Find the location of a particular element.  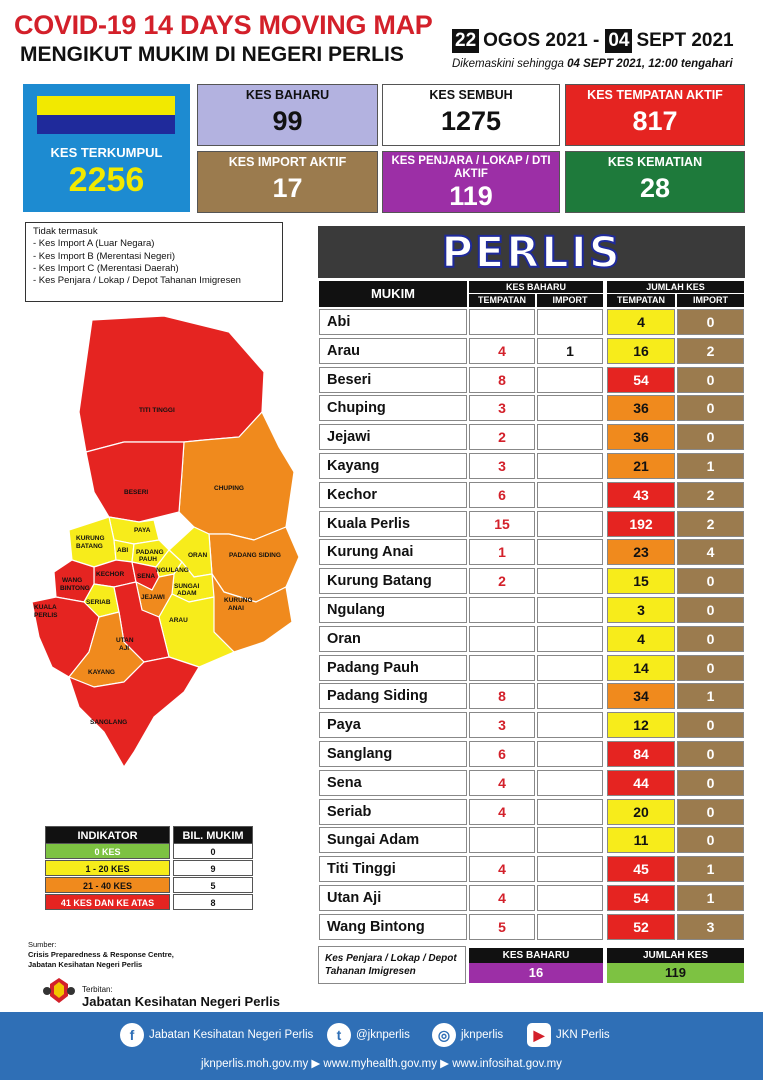

twitter-link: t @jknperlis is located at coordinates (368, 1035).